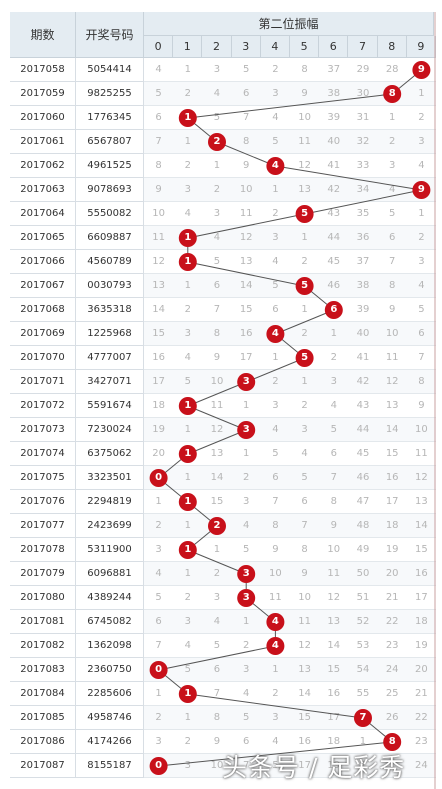 This screenshot has width=442, height=789. What do you see at coordinates (334, 693) in the screenshot?
I see `missing-count-cell: 16` at bounding box center [334, 693].